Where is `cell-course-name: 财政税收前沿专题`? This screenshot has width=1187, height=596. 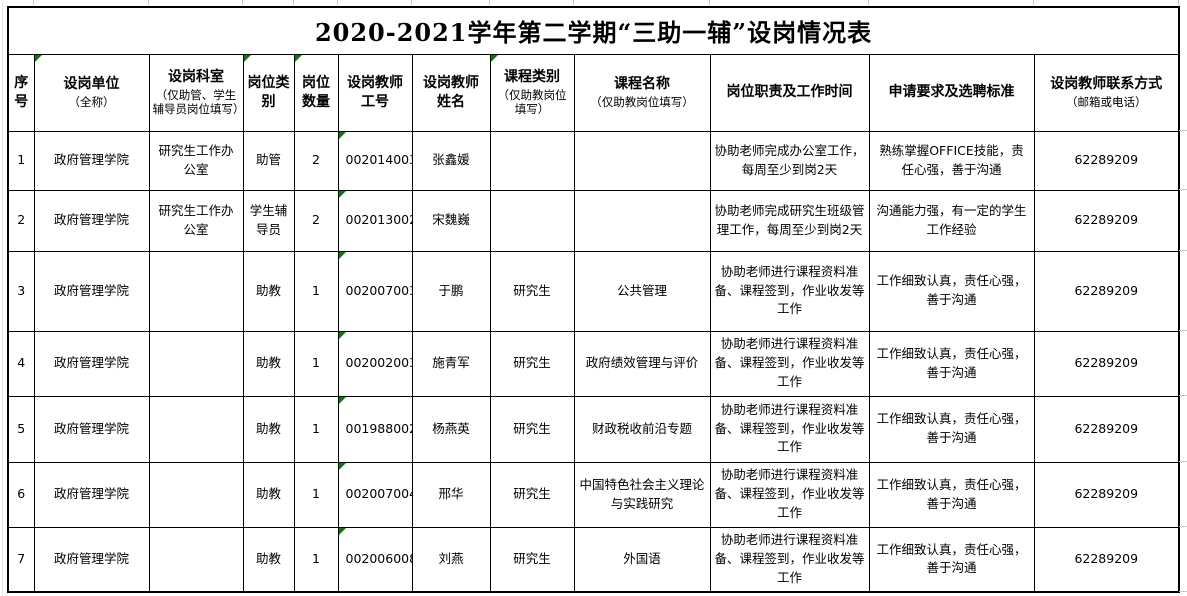
cell-course-name: 财政税收前沿专题 is located at coordinates (642, 429).